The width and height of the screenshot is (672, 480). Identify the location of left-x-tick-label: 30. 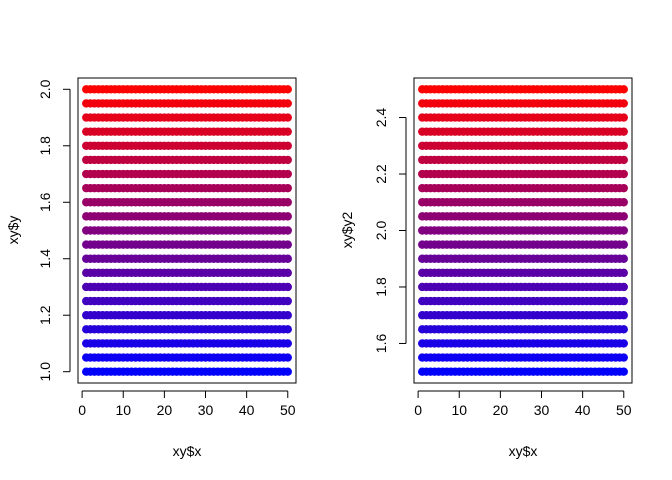
(206, 410).